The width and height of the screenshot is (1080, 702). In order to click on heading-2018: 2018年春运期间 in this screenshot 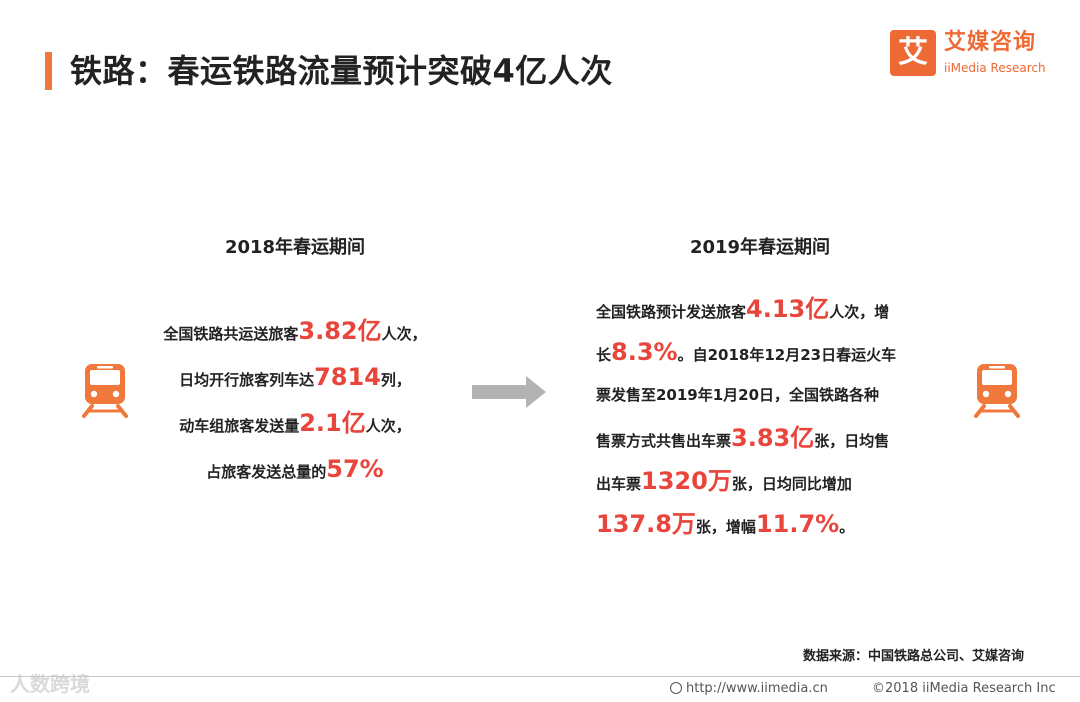, I will do `click(295, 247)`.